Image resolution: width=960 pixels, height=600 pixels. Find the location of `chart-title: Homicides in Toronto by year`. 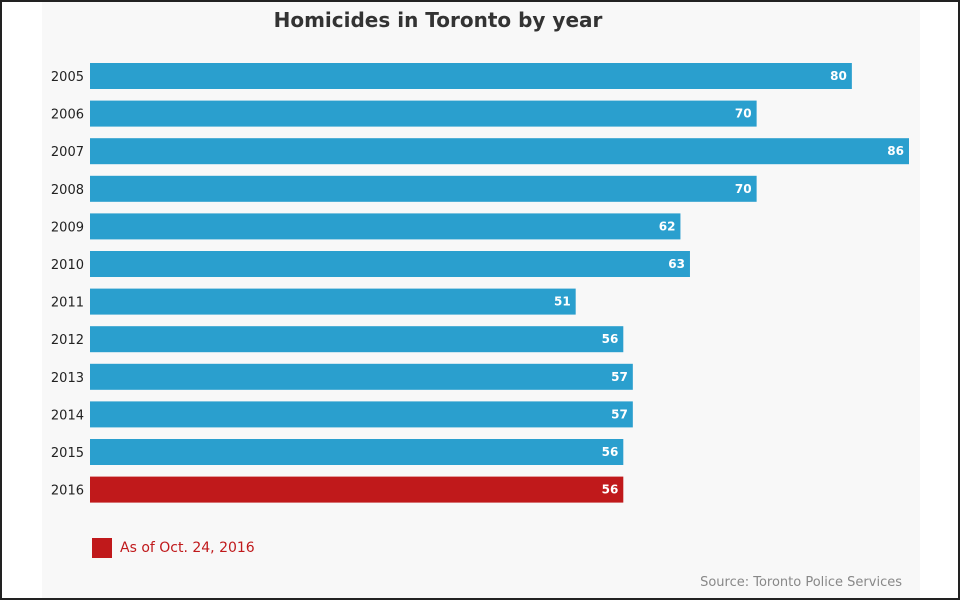

chart-title: Homicides in Toronto by year is located at coordinates (438, 20).